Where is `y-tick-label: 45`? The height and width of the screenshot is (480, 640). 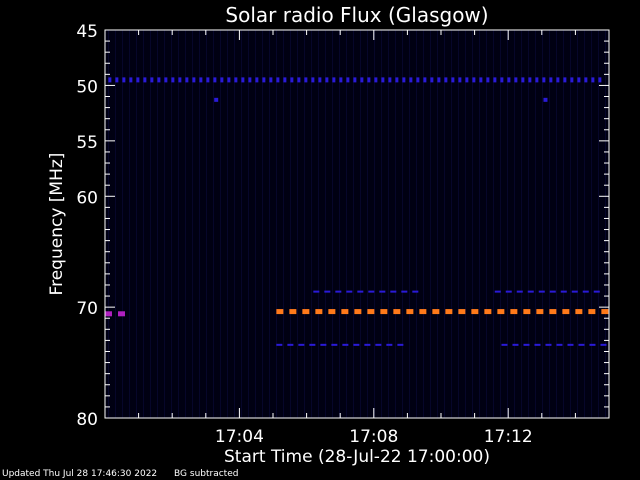 y-tick-label: 45 is located at coordinates (87, 32).